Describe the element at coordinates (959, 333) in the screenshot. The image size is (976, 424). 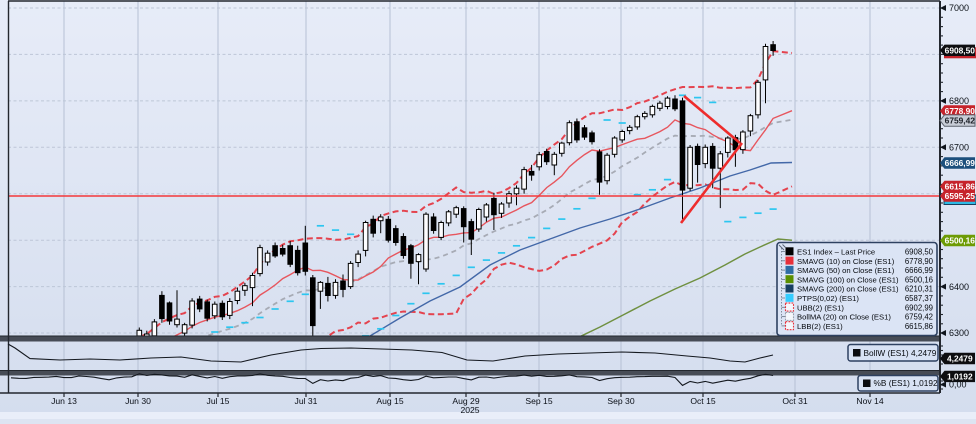
I see `svg-text: 6300` at that location.